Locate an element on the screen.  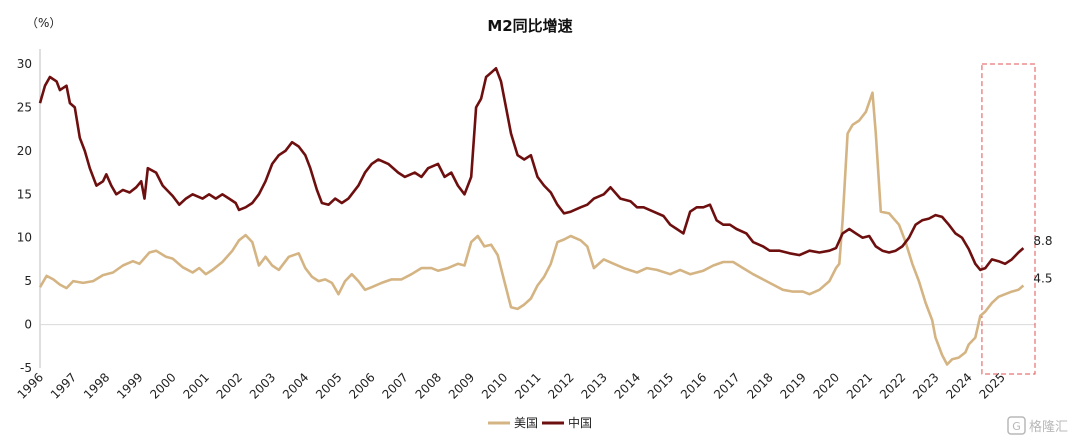
watermark: G 格隆汇 is located at coordinates (1037, 425).